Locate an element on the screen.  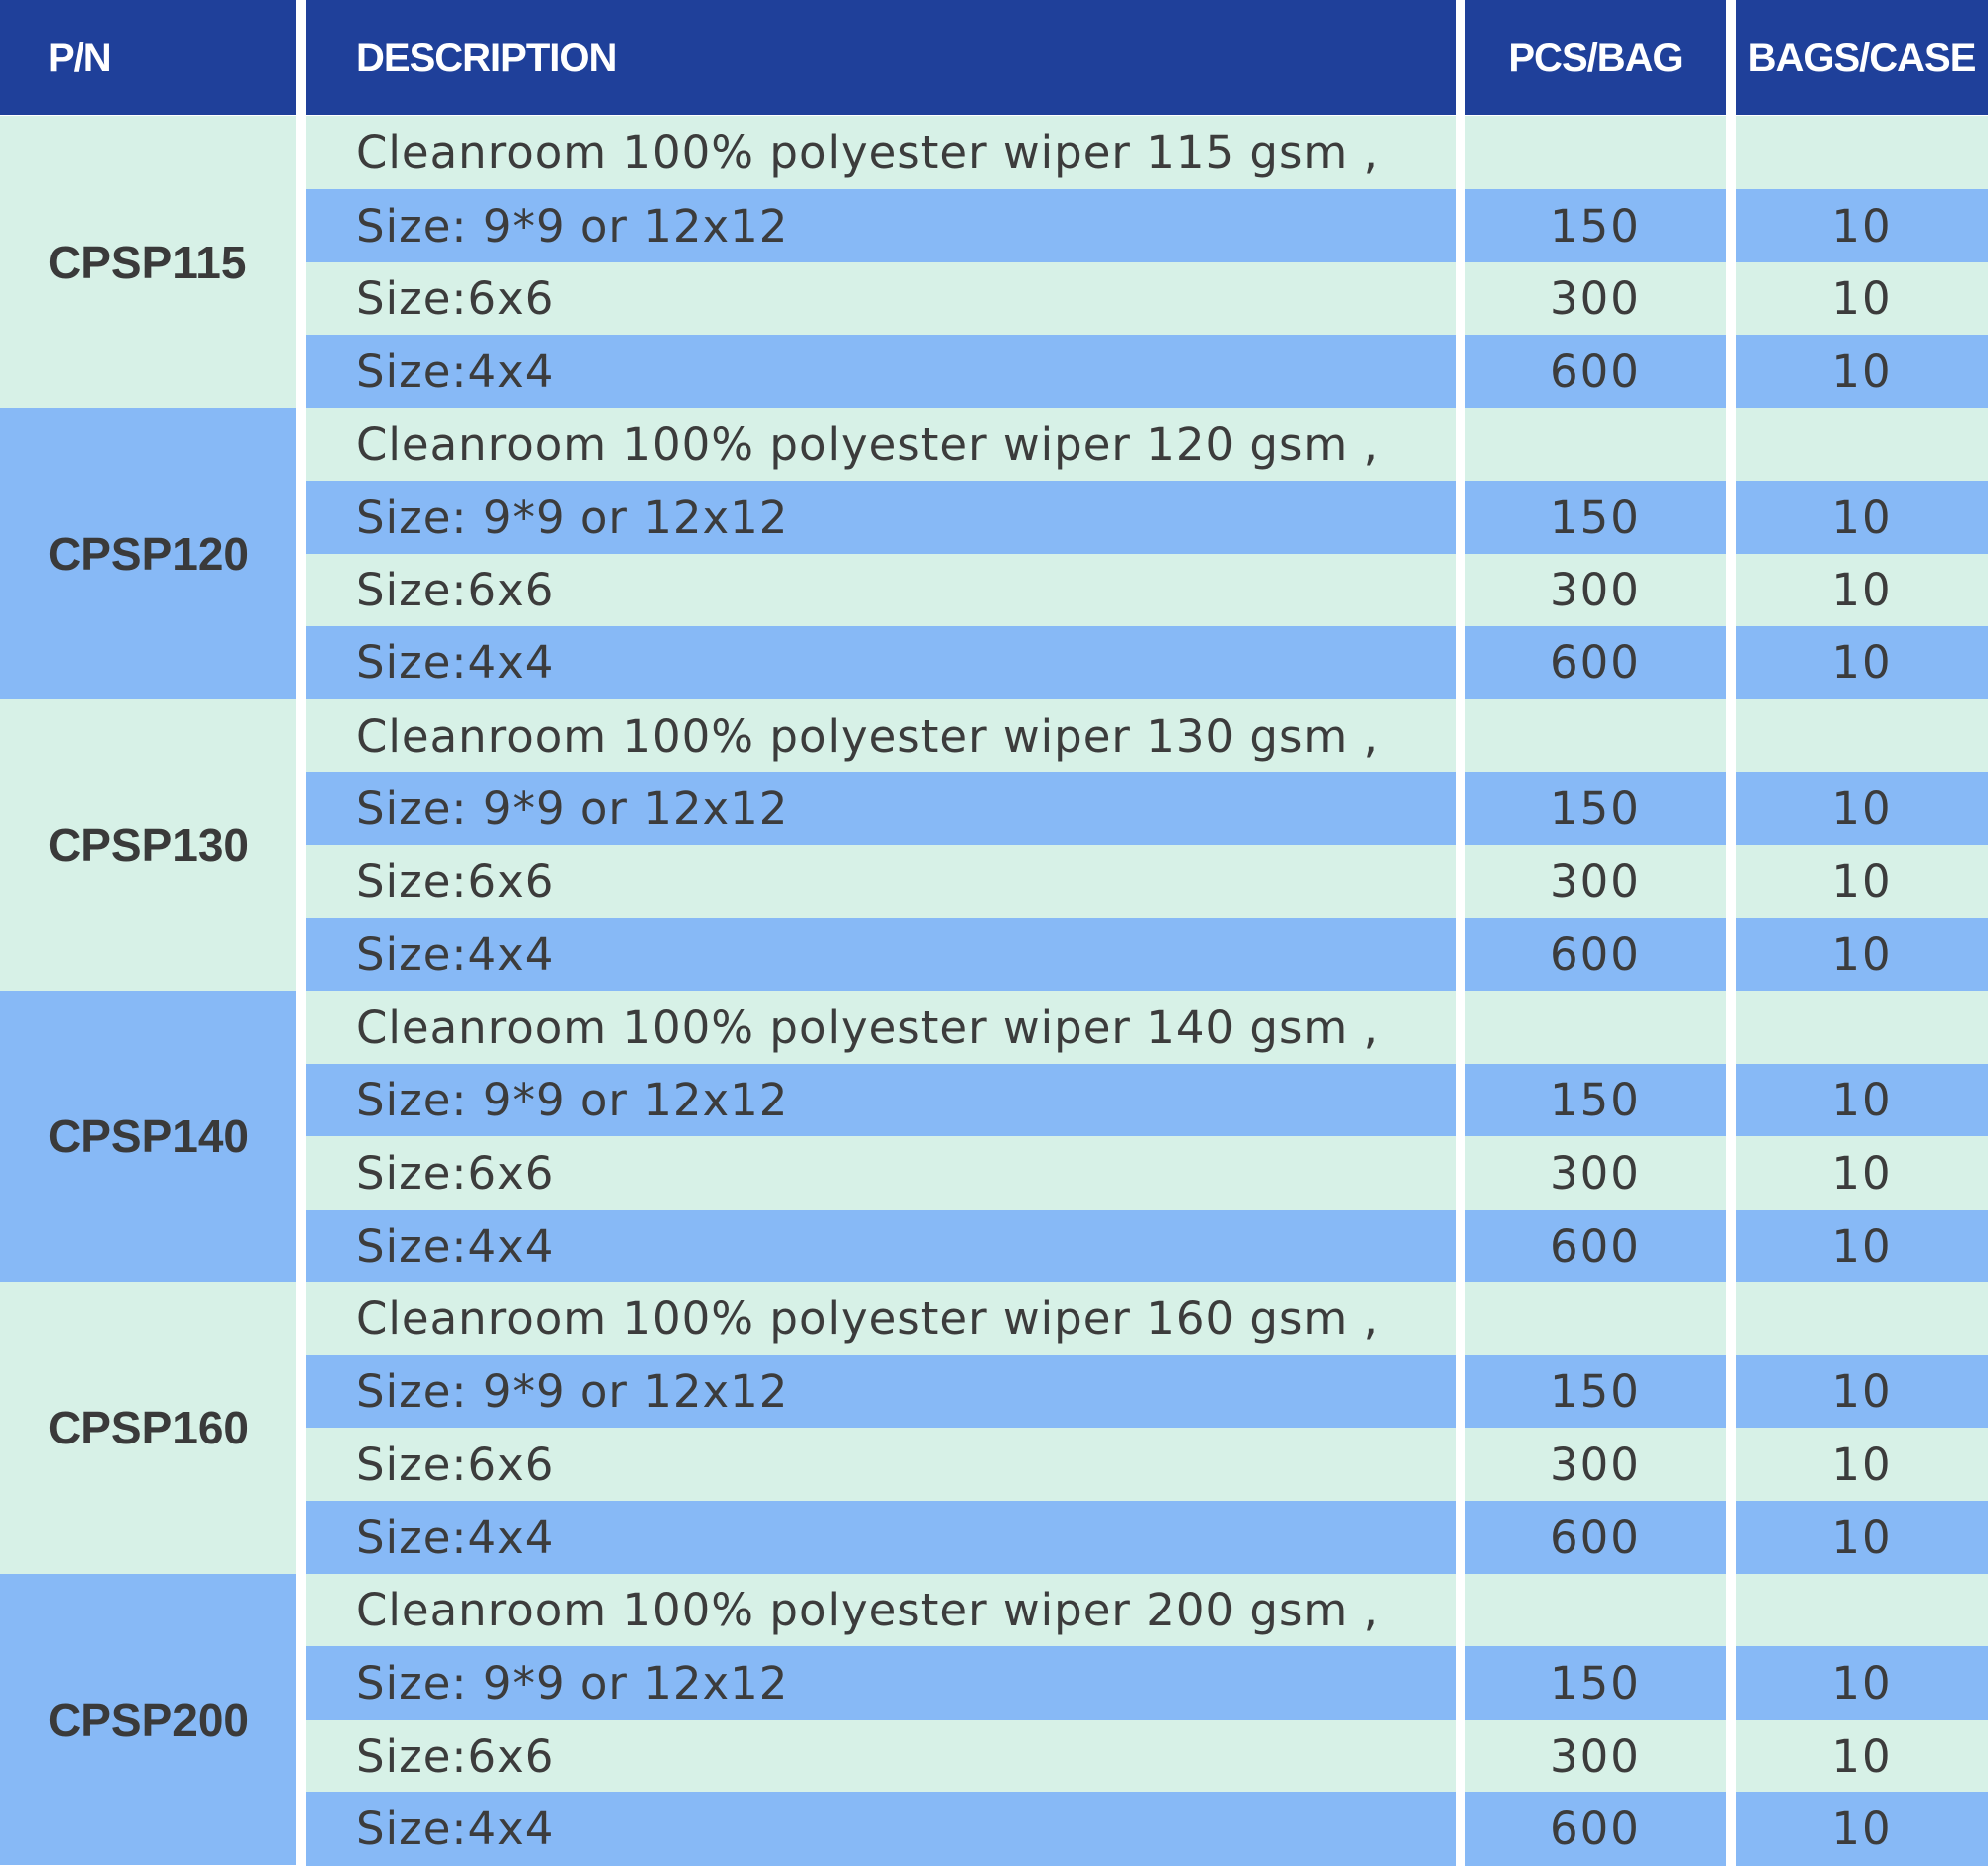
part-number-cell: CPSP130 is located at coordinates (148, 845).